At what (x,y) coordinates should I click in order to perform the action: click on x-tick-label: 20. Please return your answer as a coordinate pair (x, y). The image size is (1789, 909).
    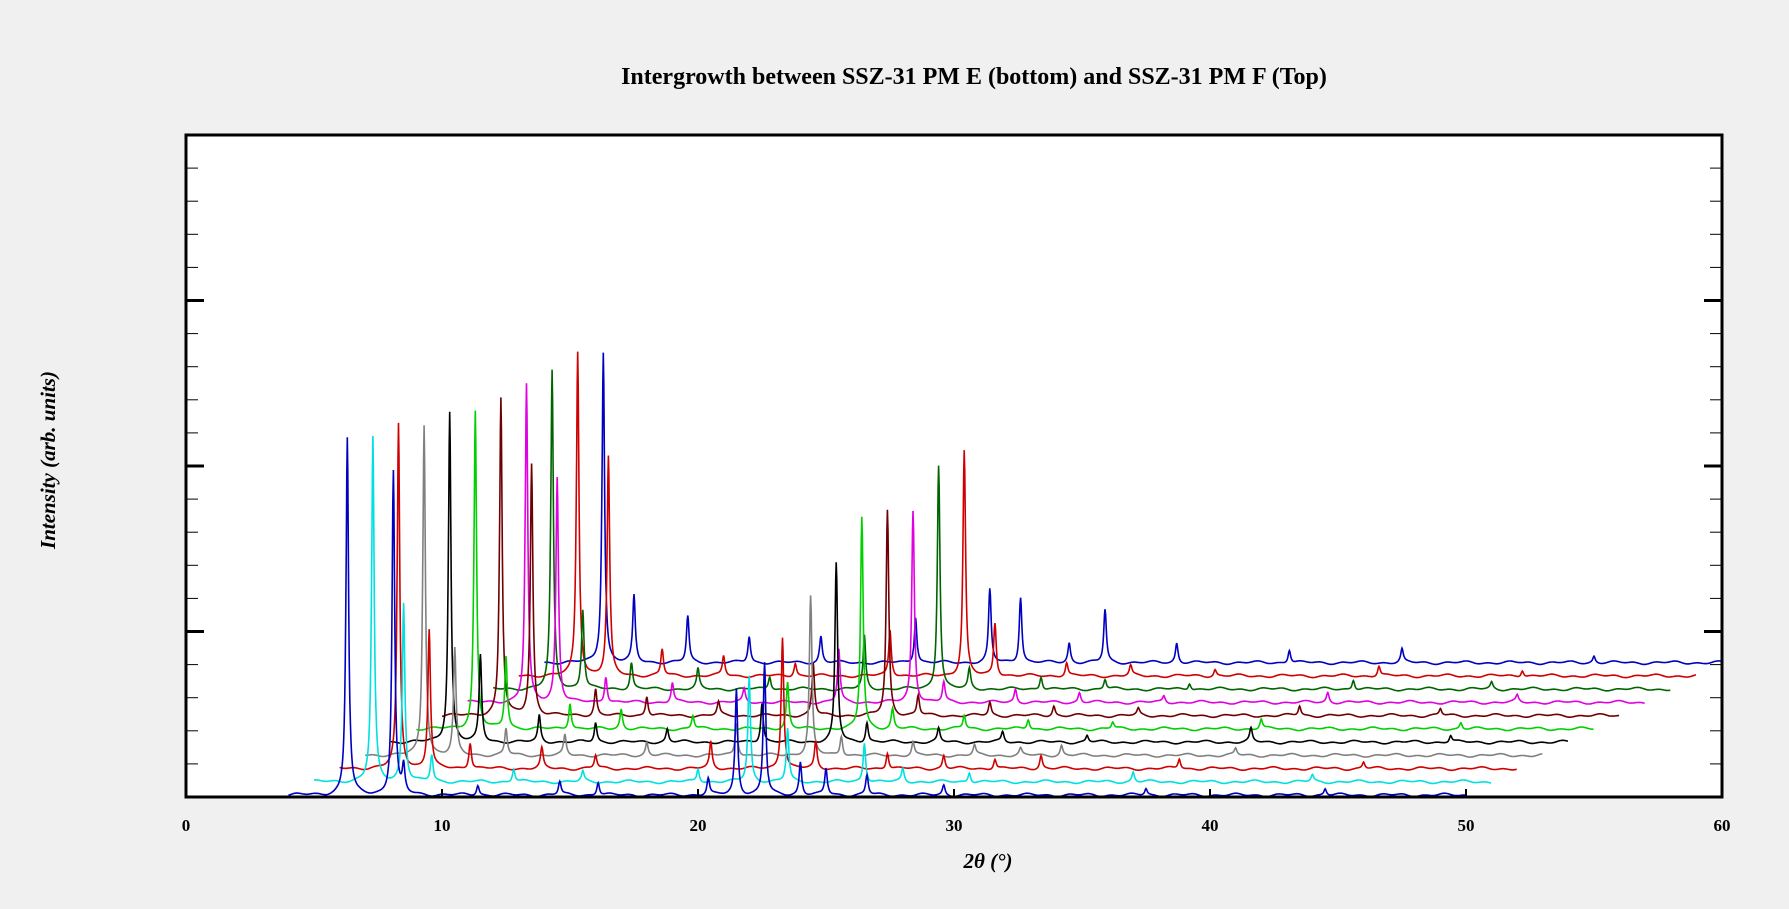
    Looking at the image, I should click on (698, 825).